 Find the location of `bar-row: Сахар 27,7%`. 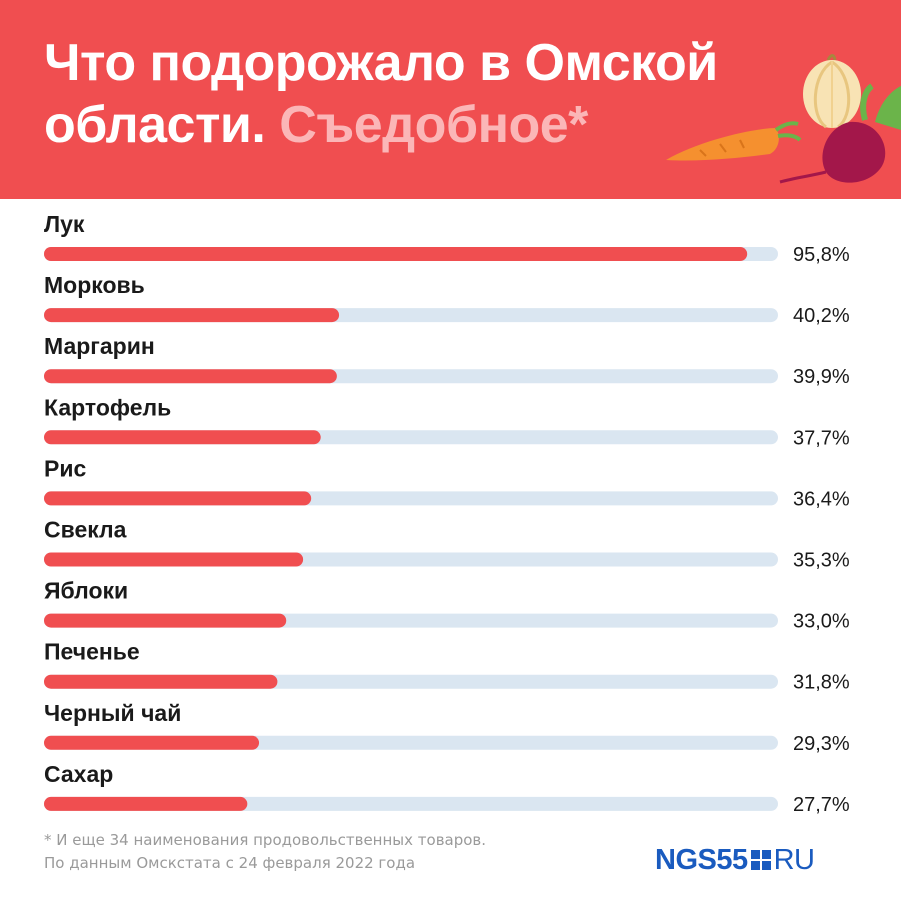

bar-row: Сахар 27,7% is located at coordinates (447, 788).